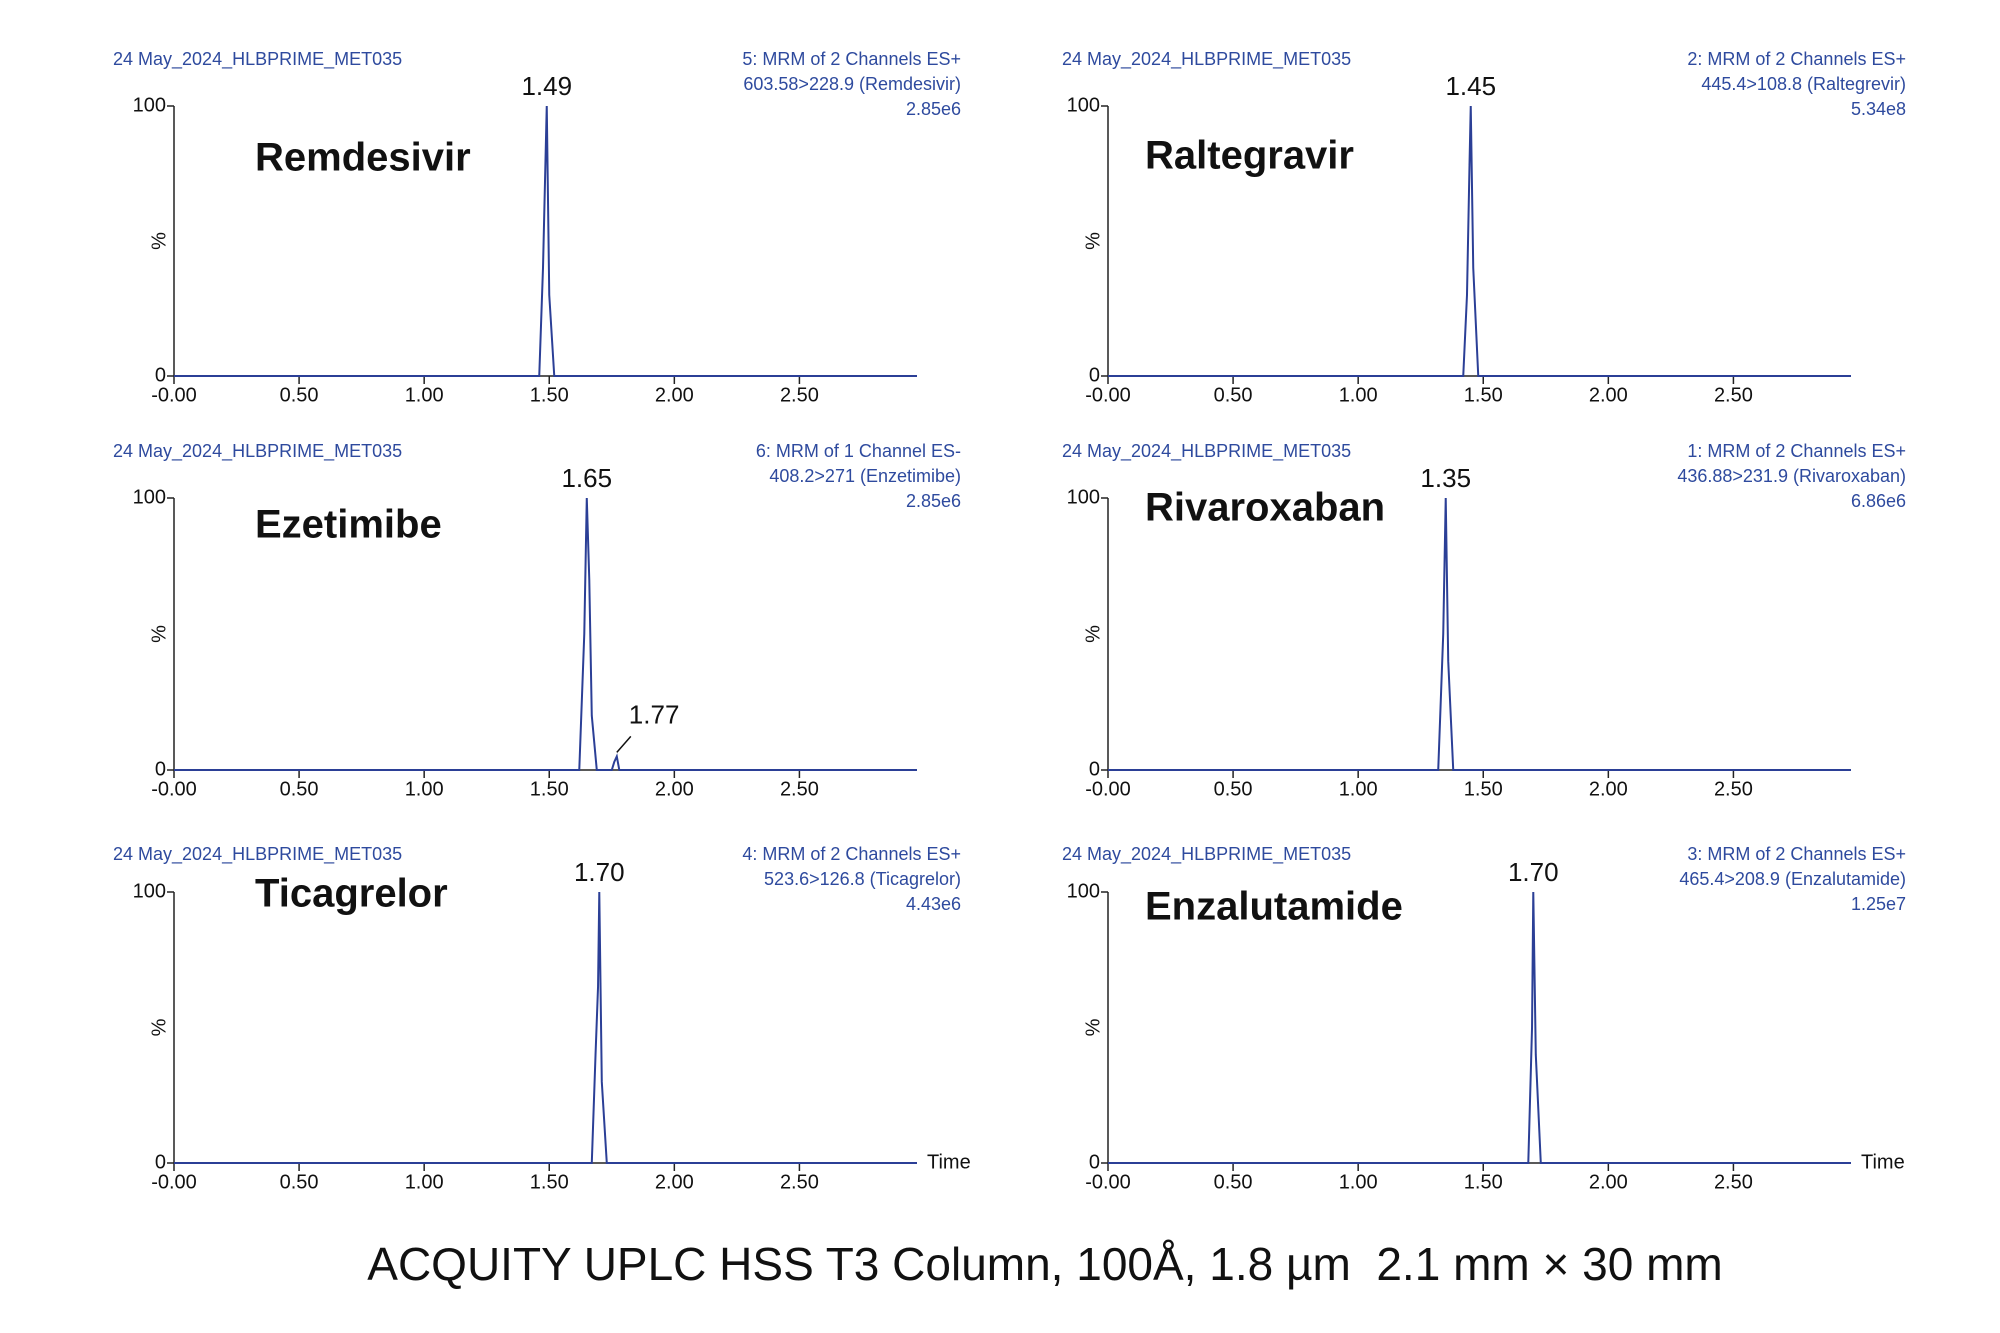 The image size is (2000, 1333). Describe the element at coordinates (858, 451) in the screenshot. I see `channel-info: 6: MRM of 1 Channel ES-` at that location.